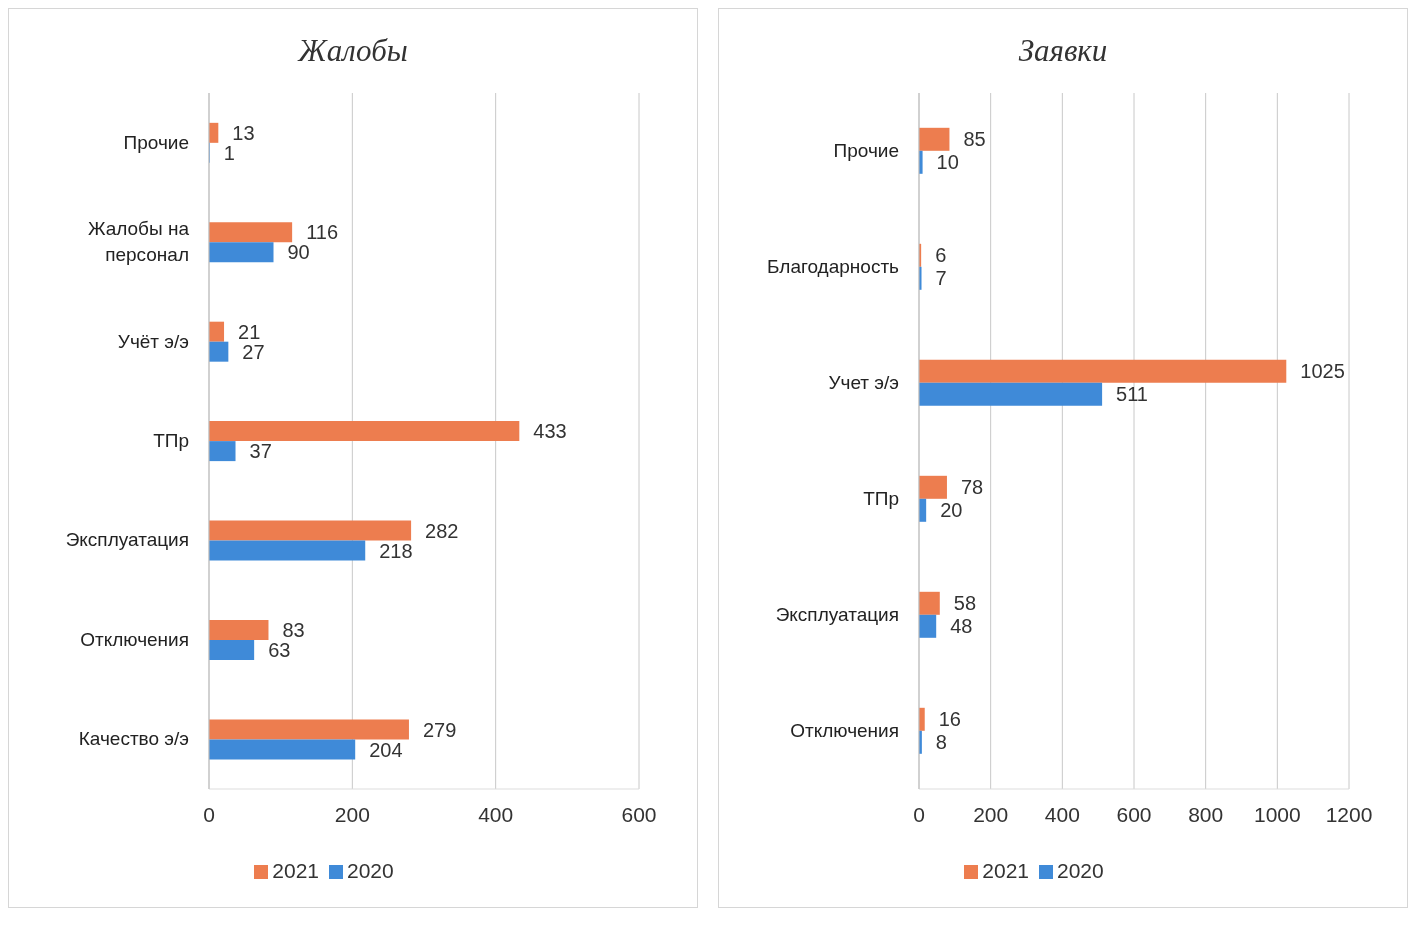 The width and height of the screenshot is (1427, 930). What do you see at coordinates (1206, 814) in the screenshot?
I see `x-tick-label: 800` at bounding box center [1206, 814].